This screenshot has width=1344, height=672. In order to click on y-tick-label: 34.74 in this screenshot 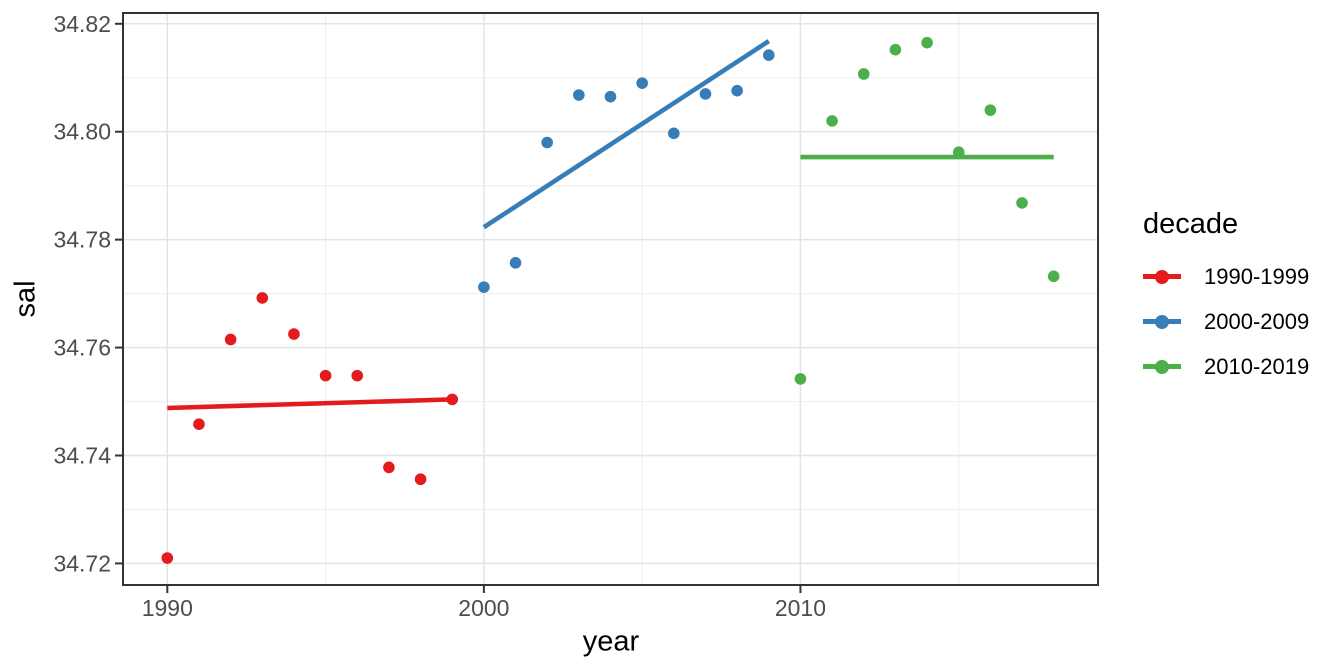, I will do `click(82, 455)`.